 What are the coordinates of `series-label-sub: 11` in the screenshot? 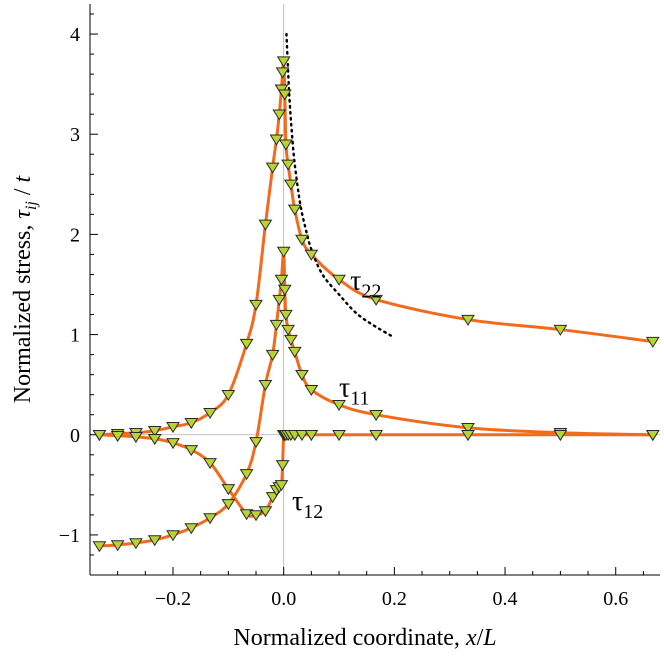 It's located at (359, 399).